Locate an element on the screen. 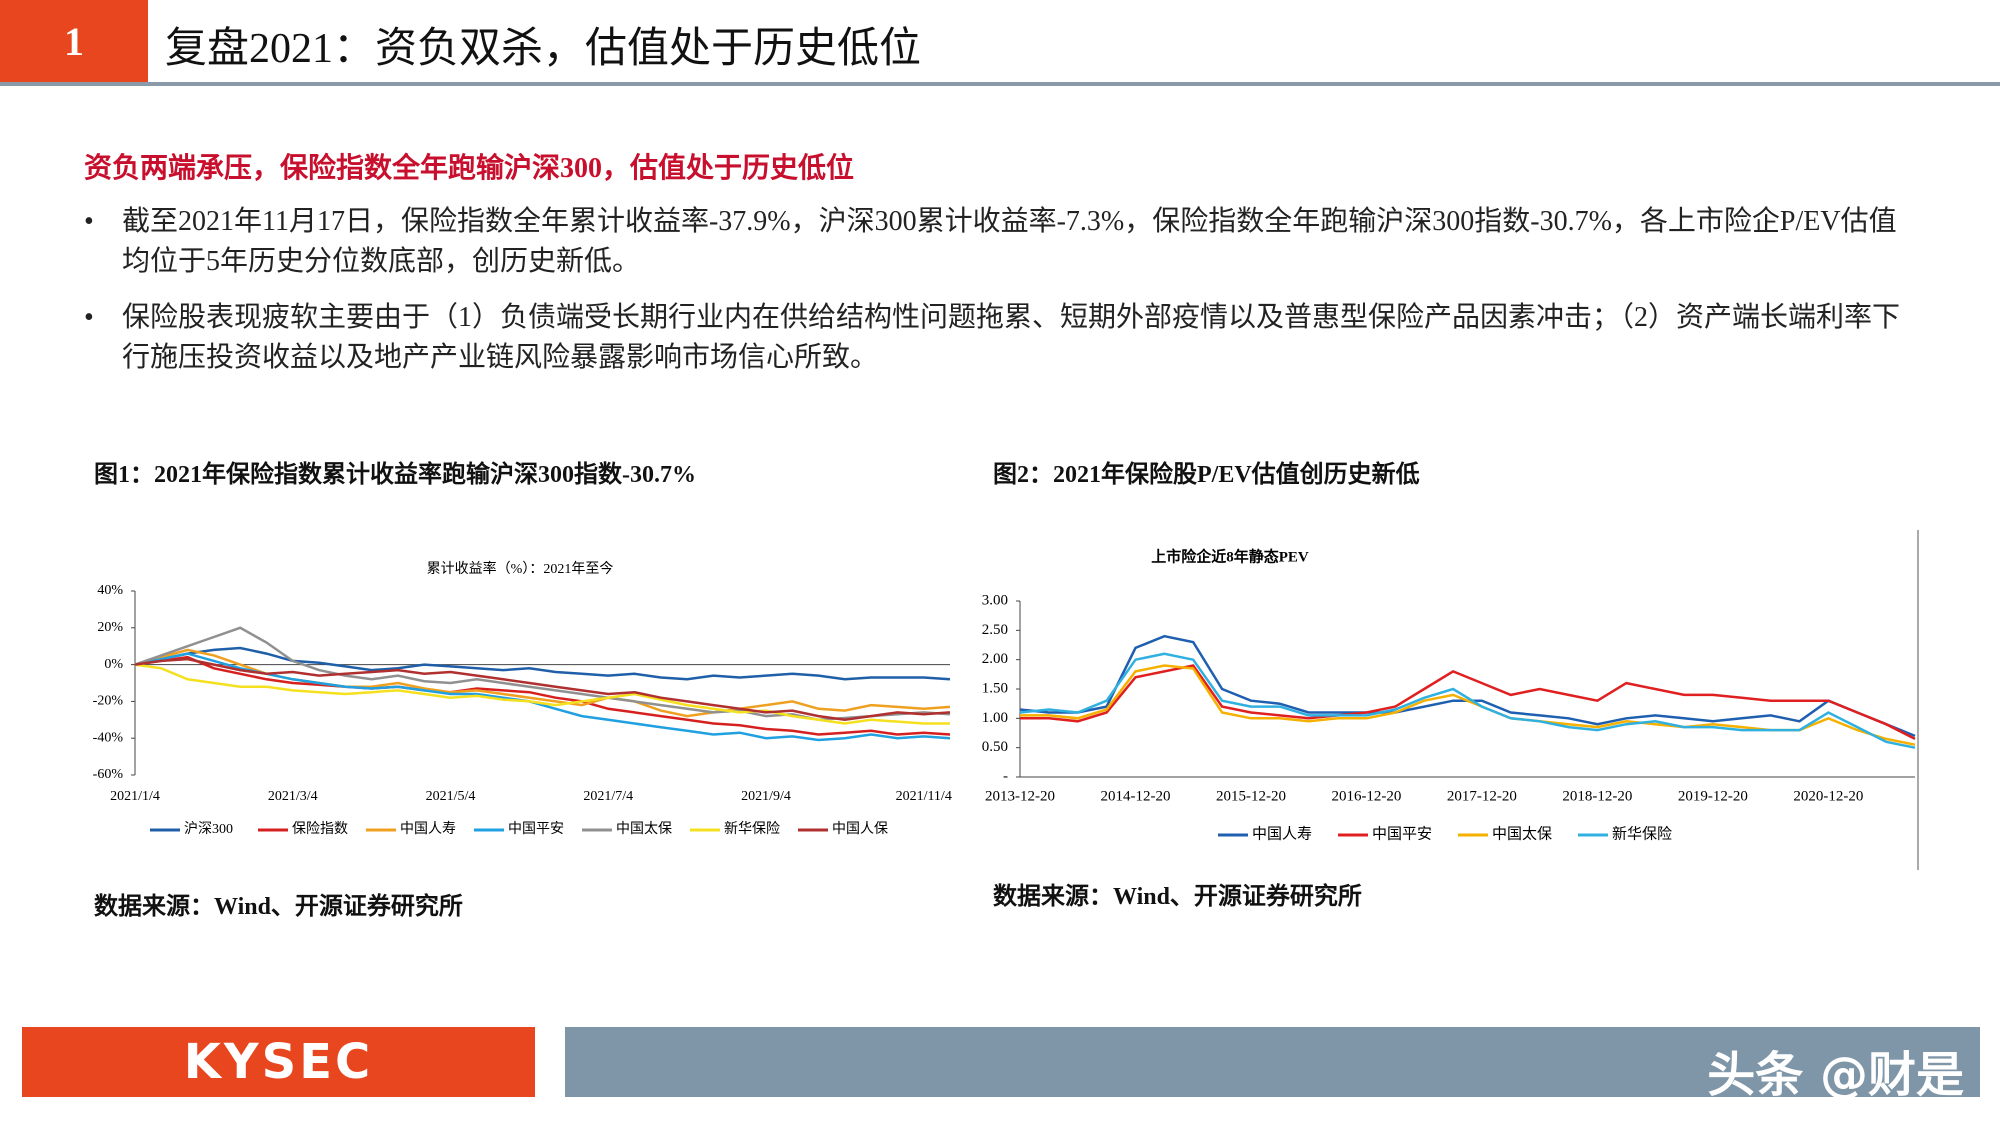 This screenshot has height=1125, width=2000. y-tick-label: -20% is located at coordinates (108, 701).